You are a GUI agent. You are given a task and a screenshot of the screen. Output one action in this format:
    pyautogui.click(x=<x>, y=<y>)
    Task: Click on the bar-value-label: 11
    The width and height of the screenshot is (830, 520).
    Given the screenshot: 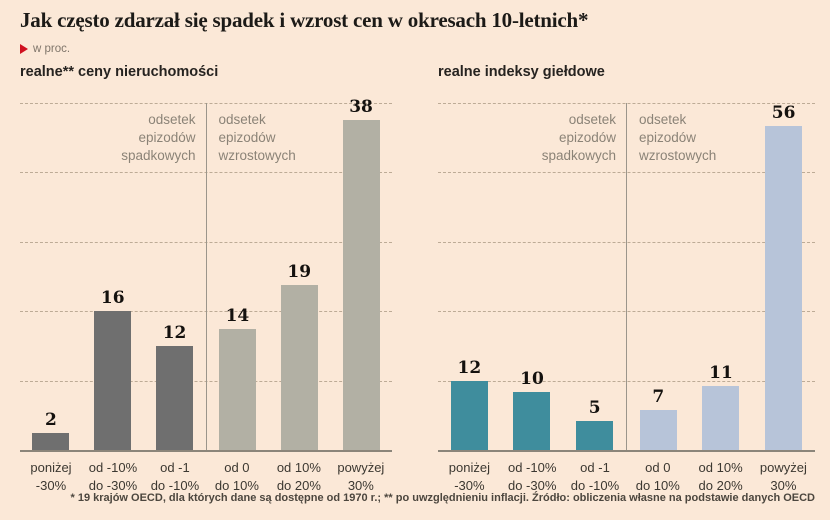 What is the action you would take?
    pyautogui.click(x=721, y=373)
    